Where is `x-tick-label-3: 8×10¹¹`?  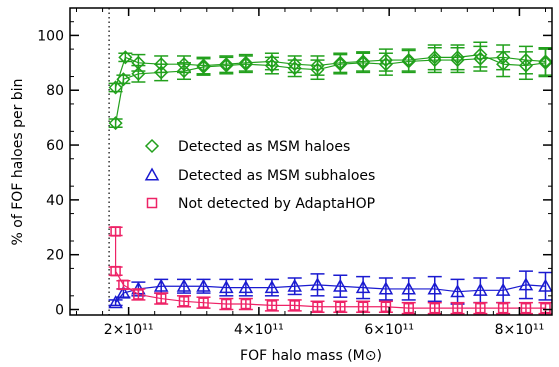
x-tick-label-3: 8×10¹¹ is located at coordinates (520, 330).